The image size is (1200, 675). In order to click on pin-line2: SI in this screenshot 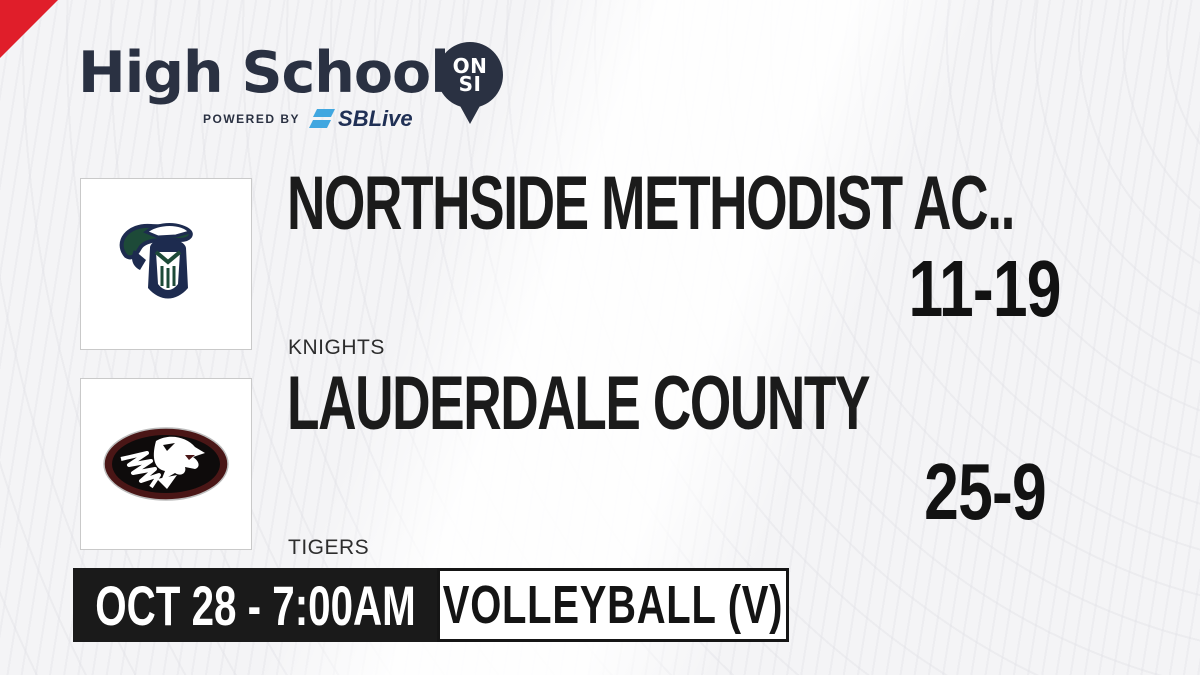, I will do `click(470, 84)`.